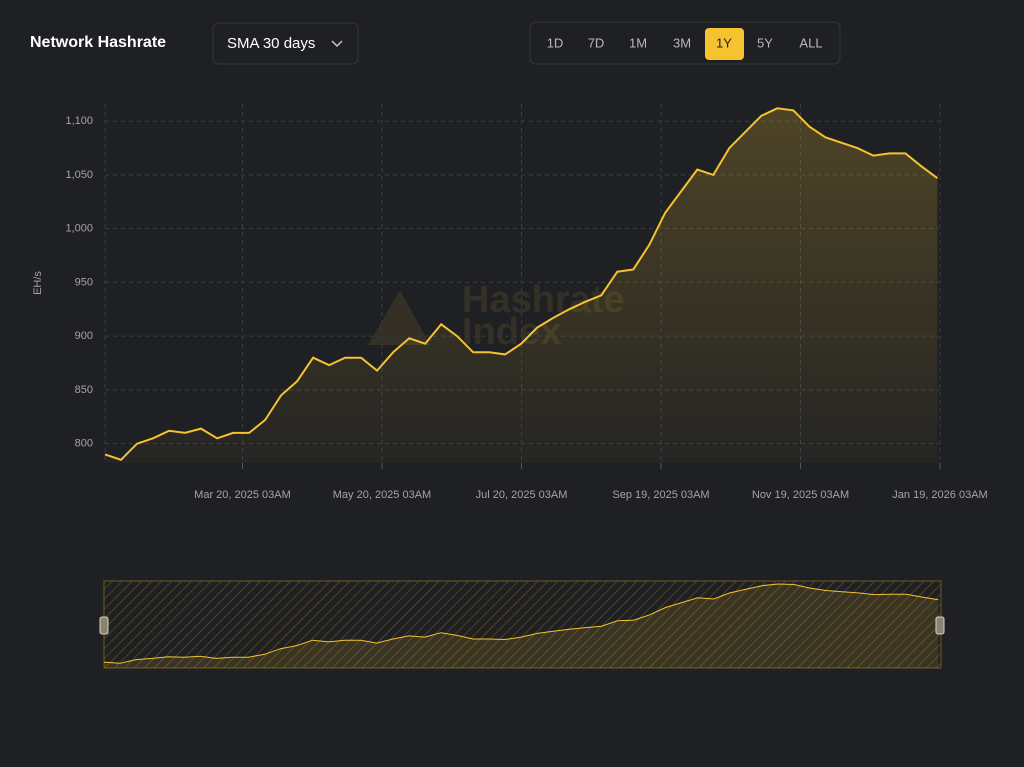 The width and height of the screenshot is (1024, 767). I want to click on y-tick-label: 900, so click(84, 336).